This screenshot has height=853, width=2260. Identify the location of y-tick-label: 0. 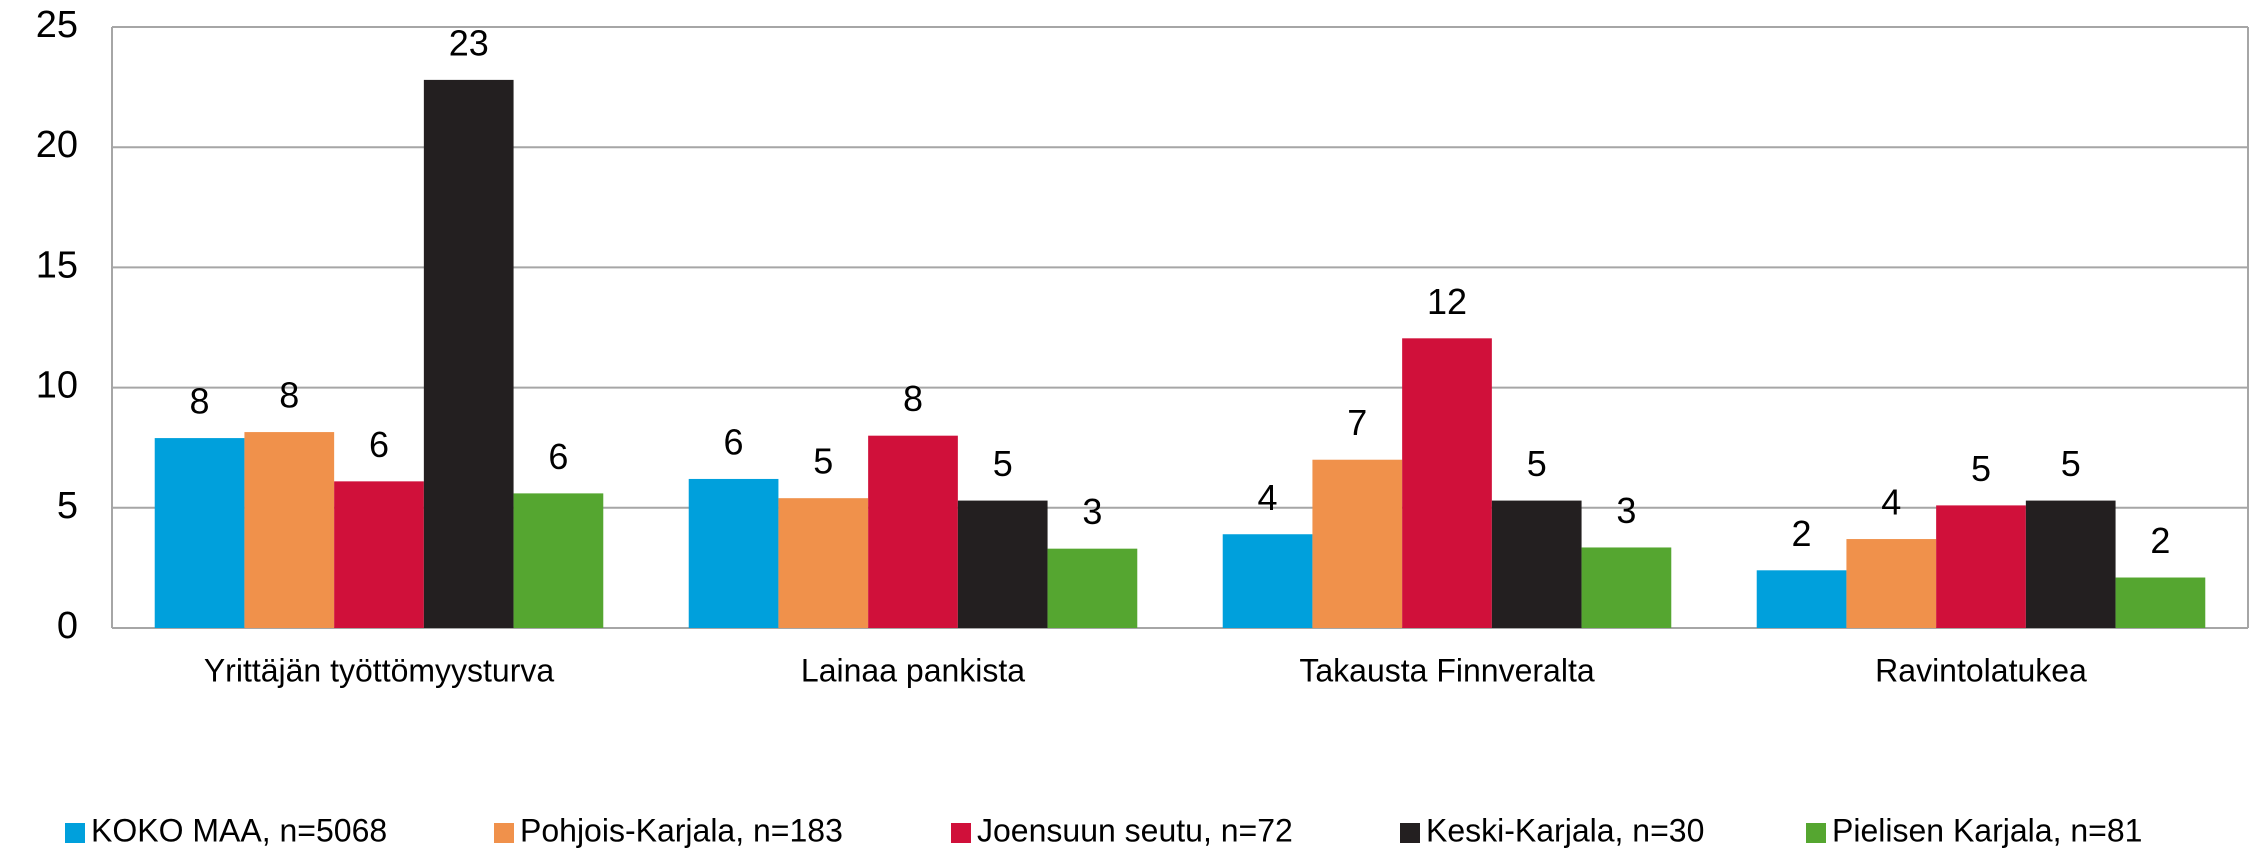
(67, 626).